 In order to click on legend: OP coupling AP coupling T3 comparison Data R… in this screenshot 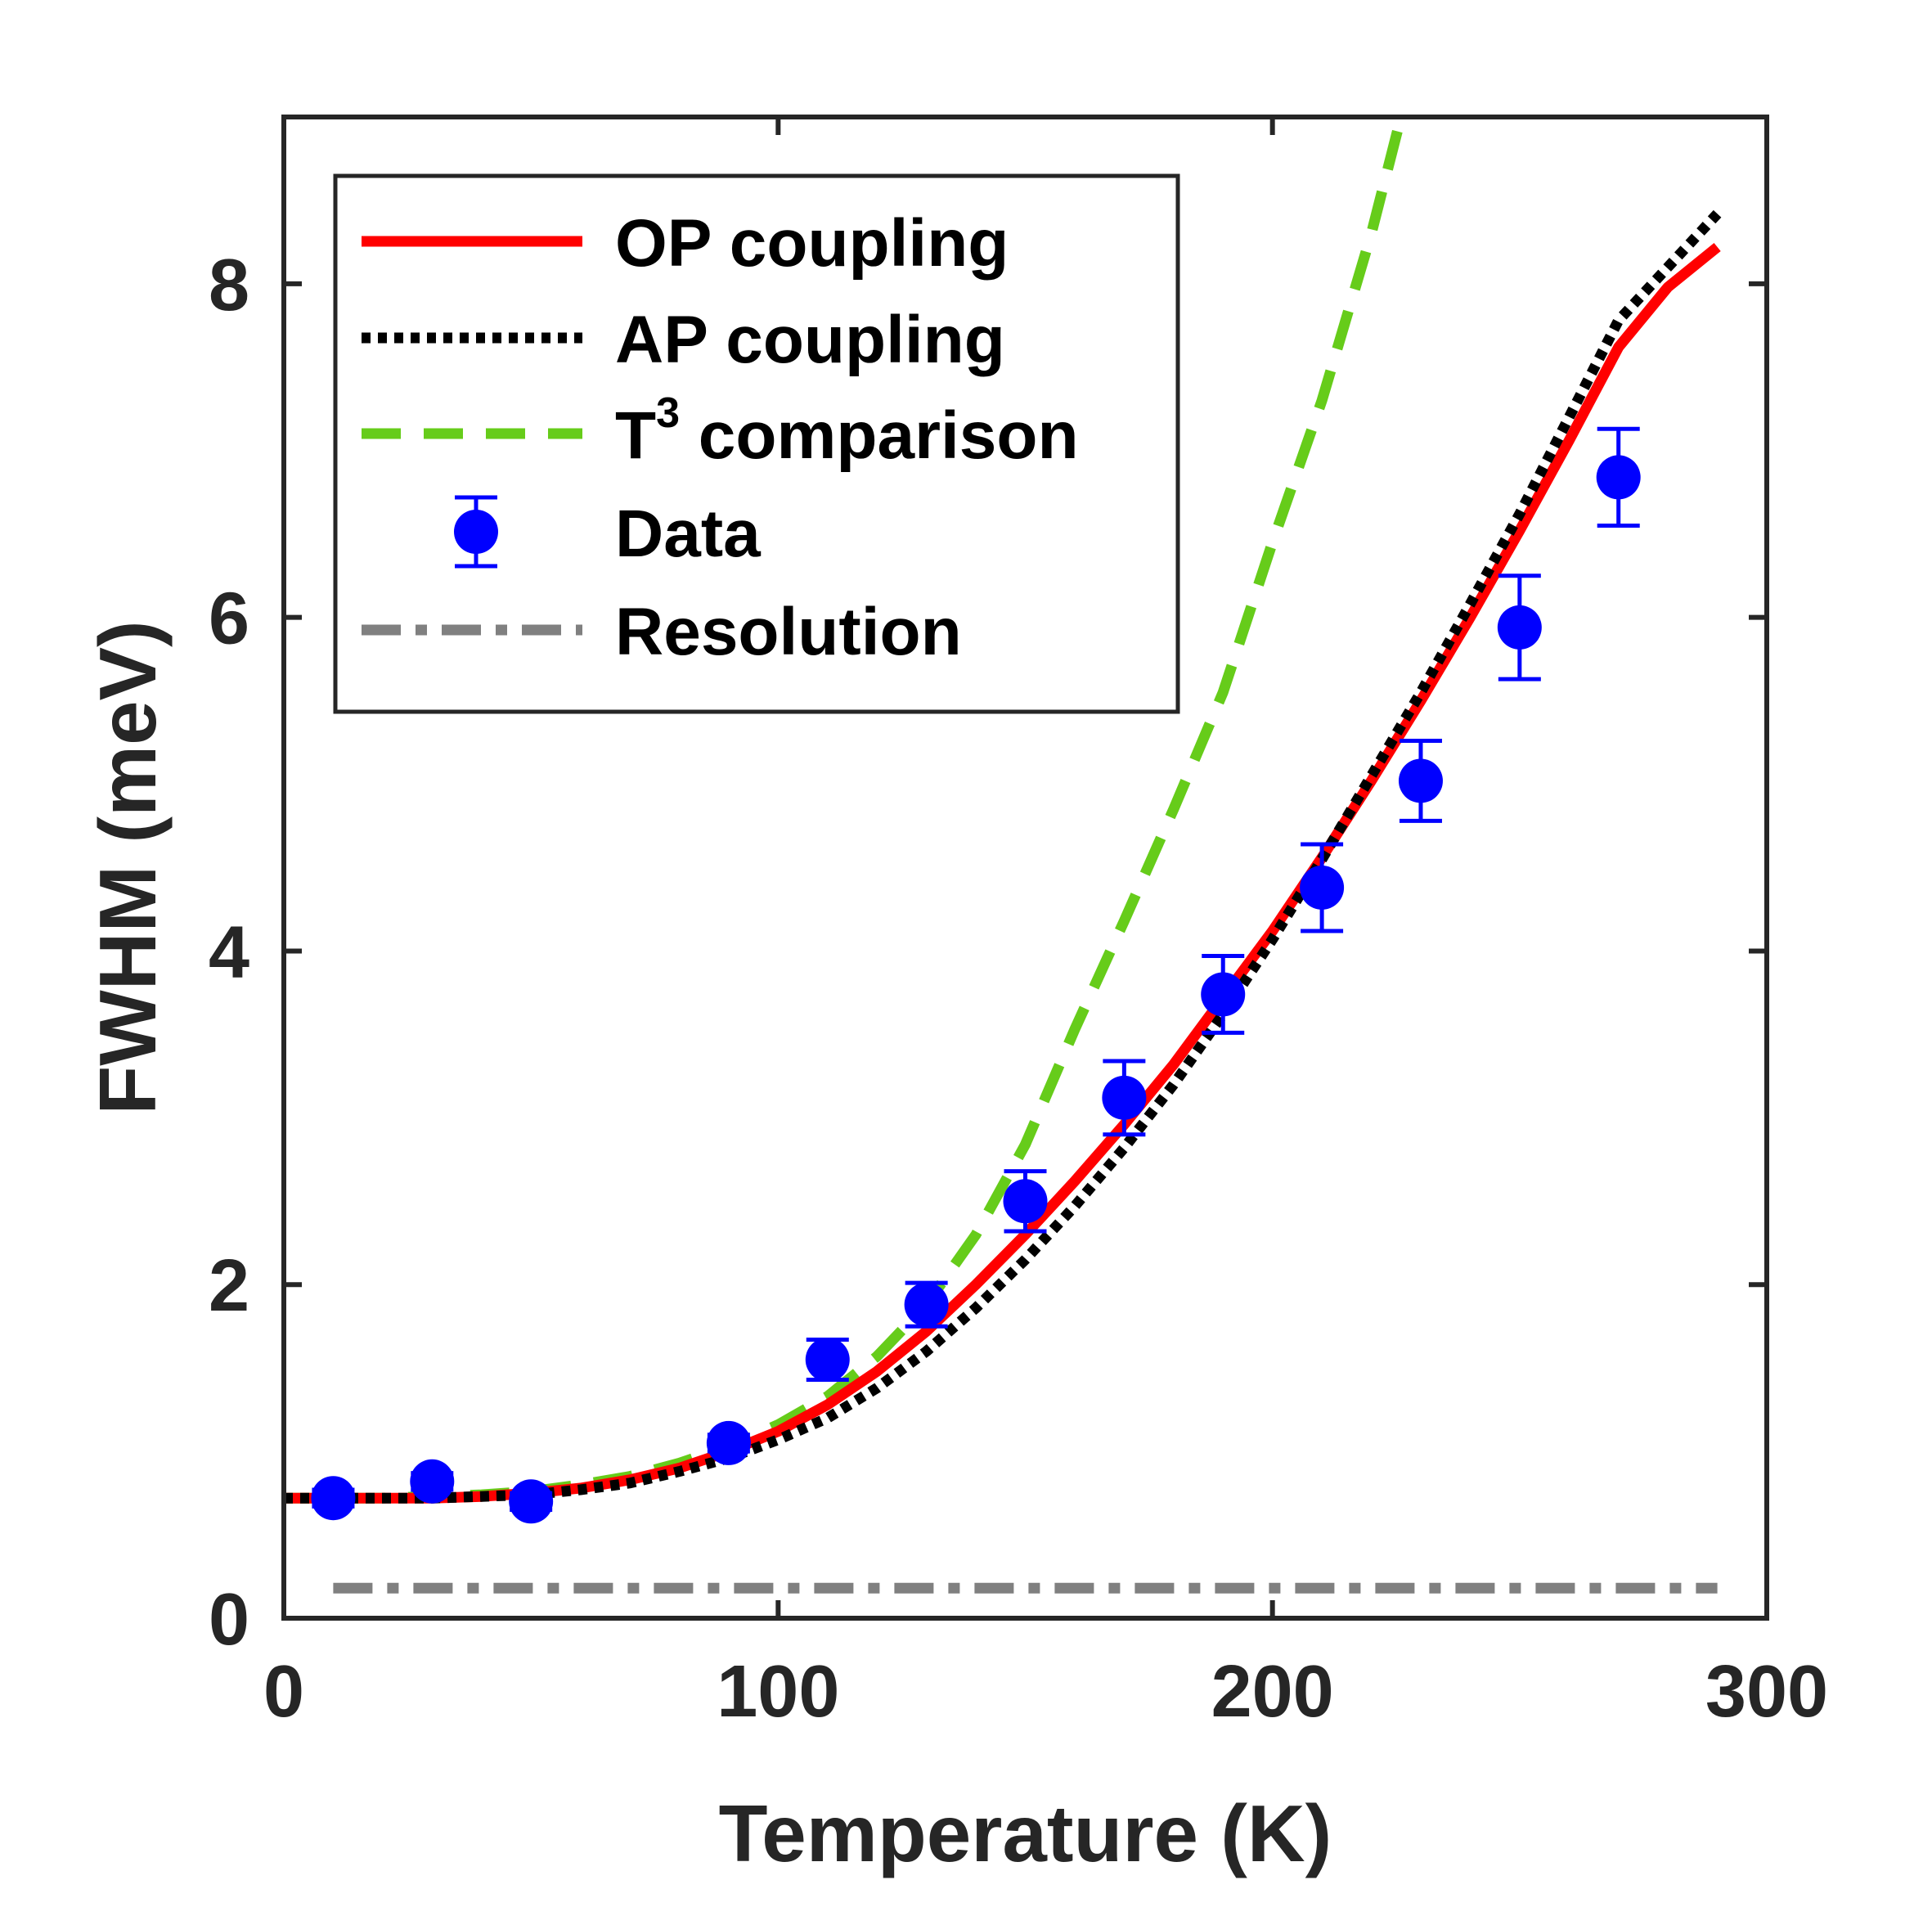, I will do `click(757, 443)`.